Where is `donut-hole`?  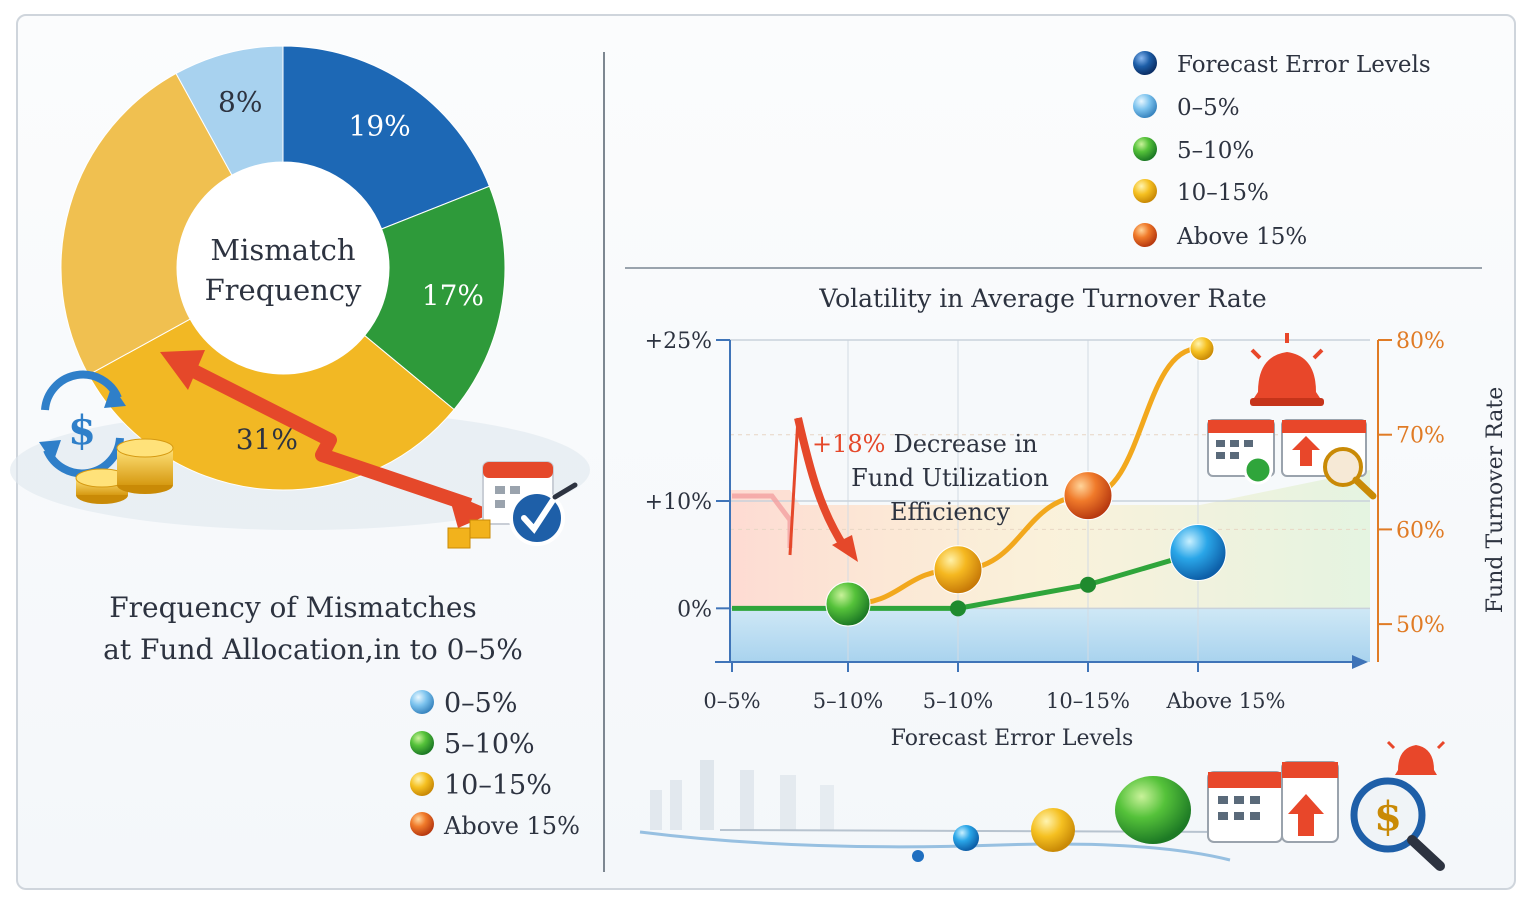
donut-hole is located at coordinates (283, 268).